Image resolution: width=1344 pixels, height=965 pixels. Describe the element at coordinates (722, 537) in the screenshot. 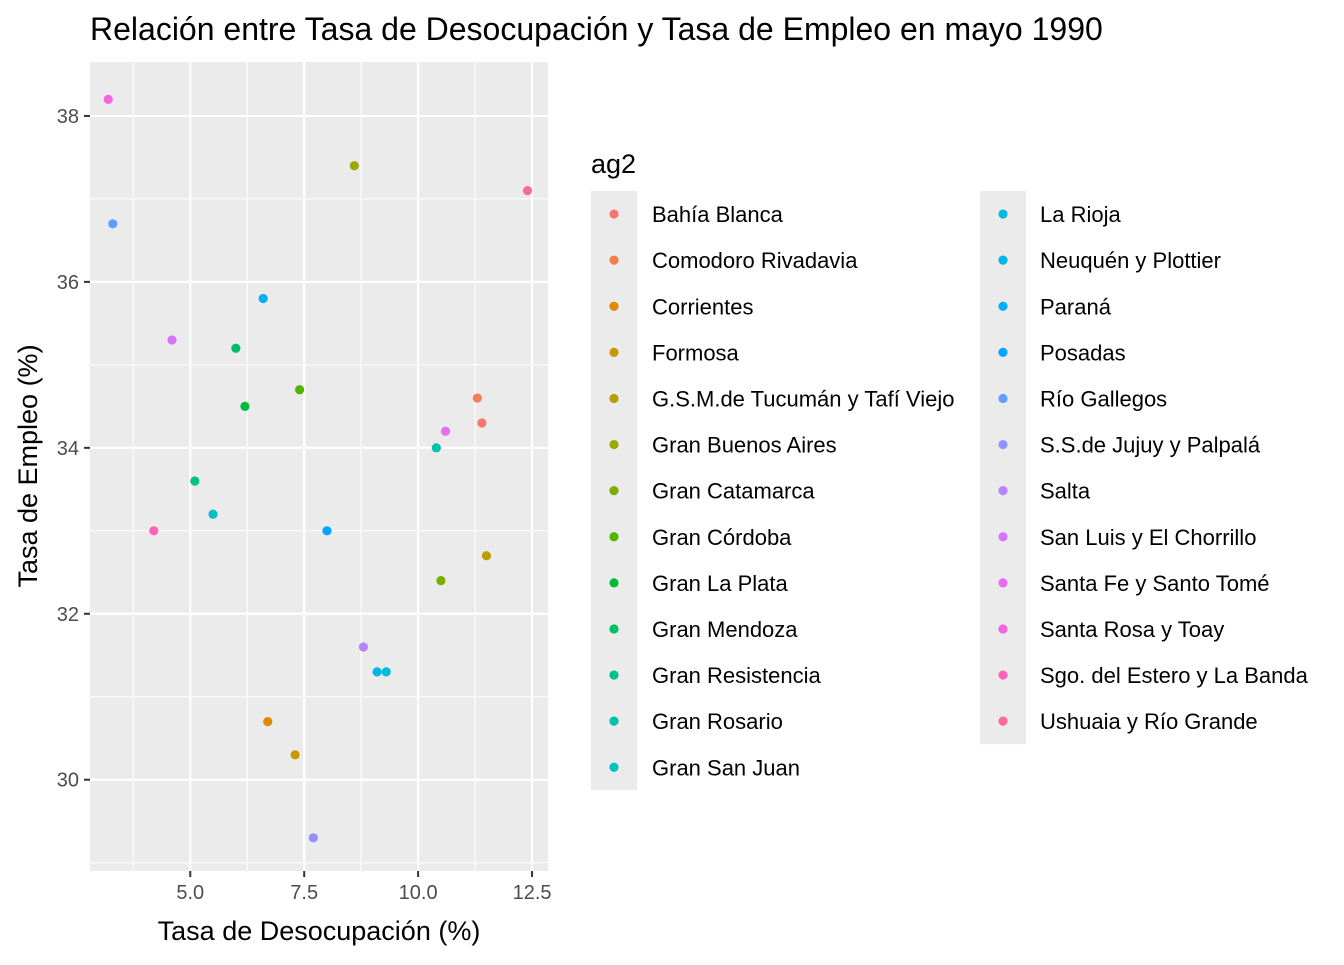

I see `legend-label: Gran Córdoba` at that location.